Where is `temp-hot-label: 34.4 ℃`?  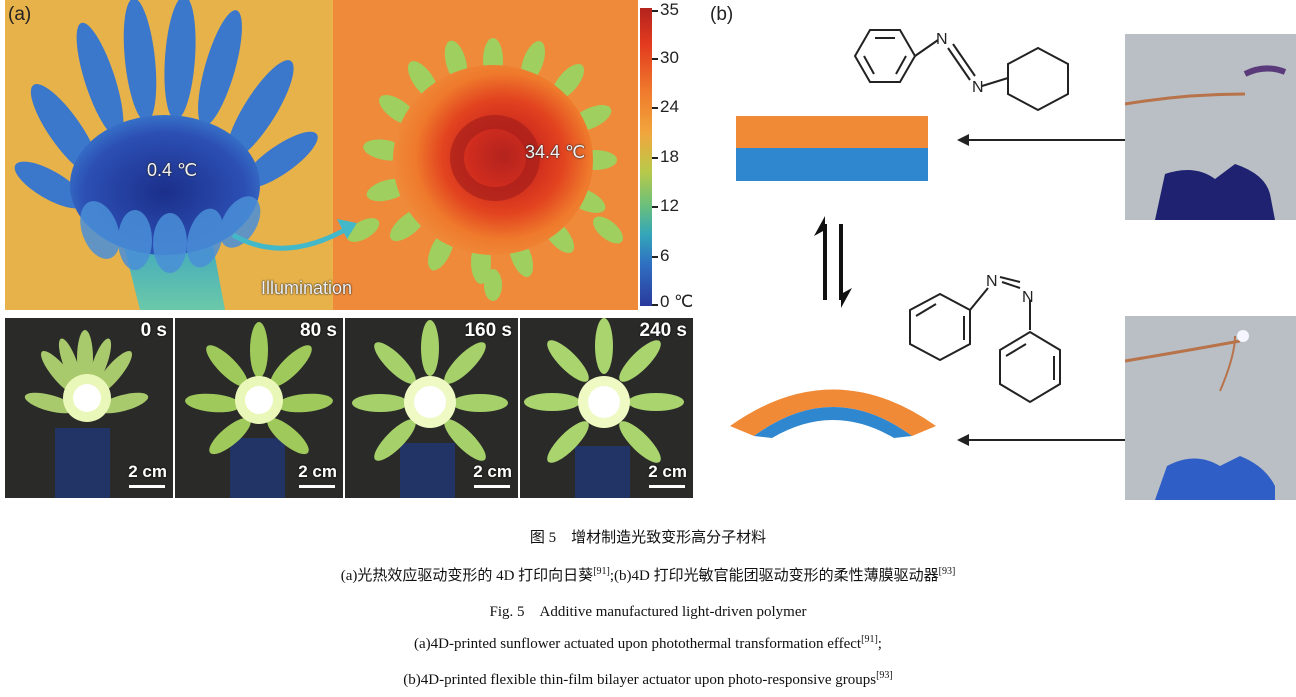 temp-hot-label: 34.4 ℃ is located at coordinates (555, 152).